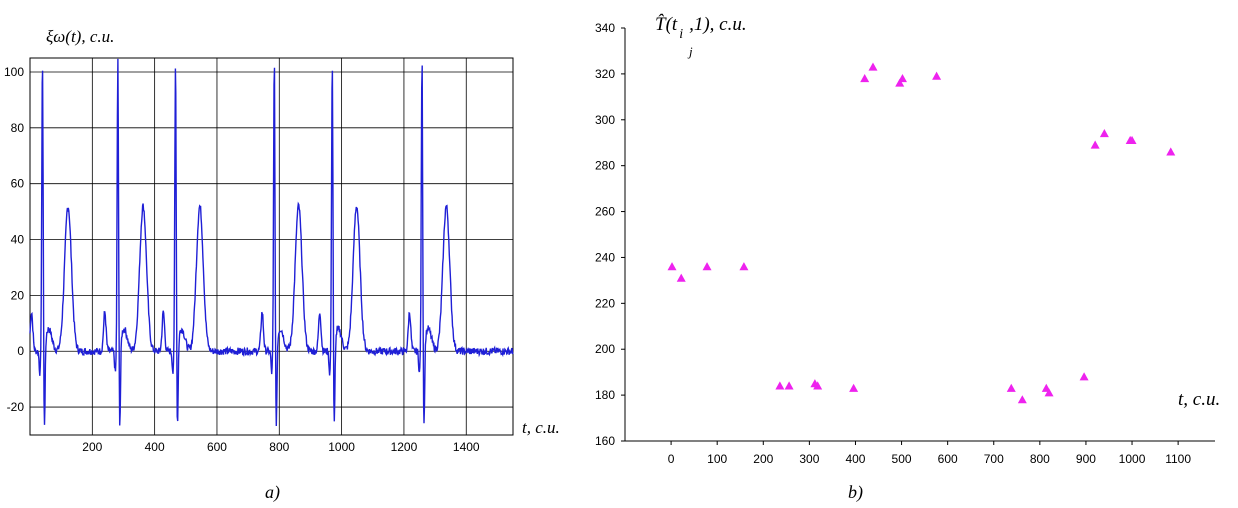  What do you see at coordinates (155, 447) in the screenshot?
I see `plot-a-xtick-label: 400` at bounding box center [155, 447].